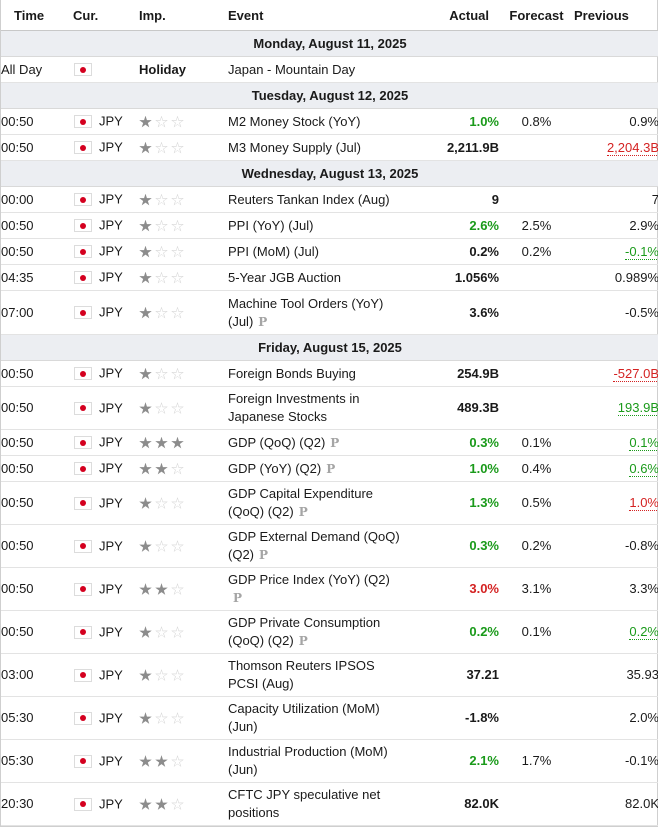 The height and width of the screenshot is (827, 658). Describe the element at coordinates (641, 251) in the screenshot. I see `previous-value: -0.1%` at that location.